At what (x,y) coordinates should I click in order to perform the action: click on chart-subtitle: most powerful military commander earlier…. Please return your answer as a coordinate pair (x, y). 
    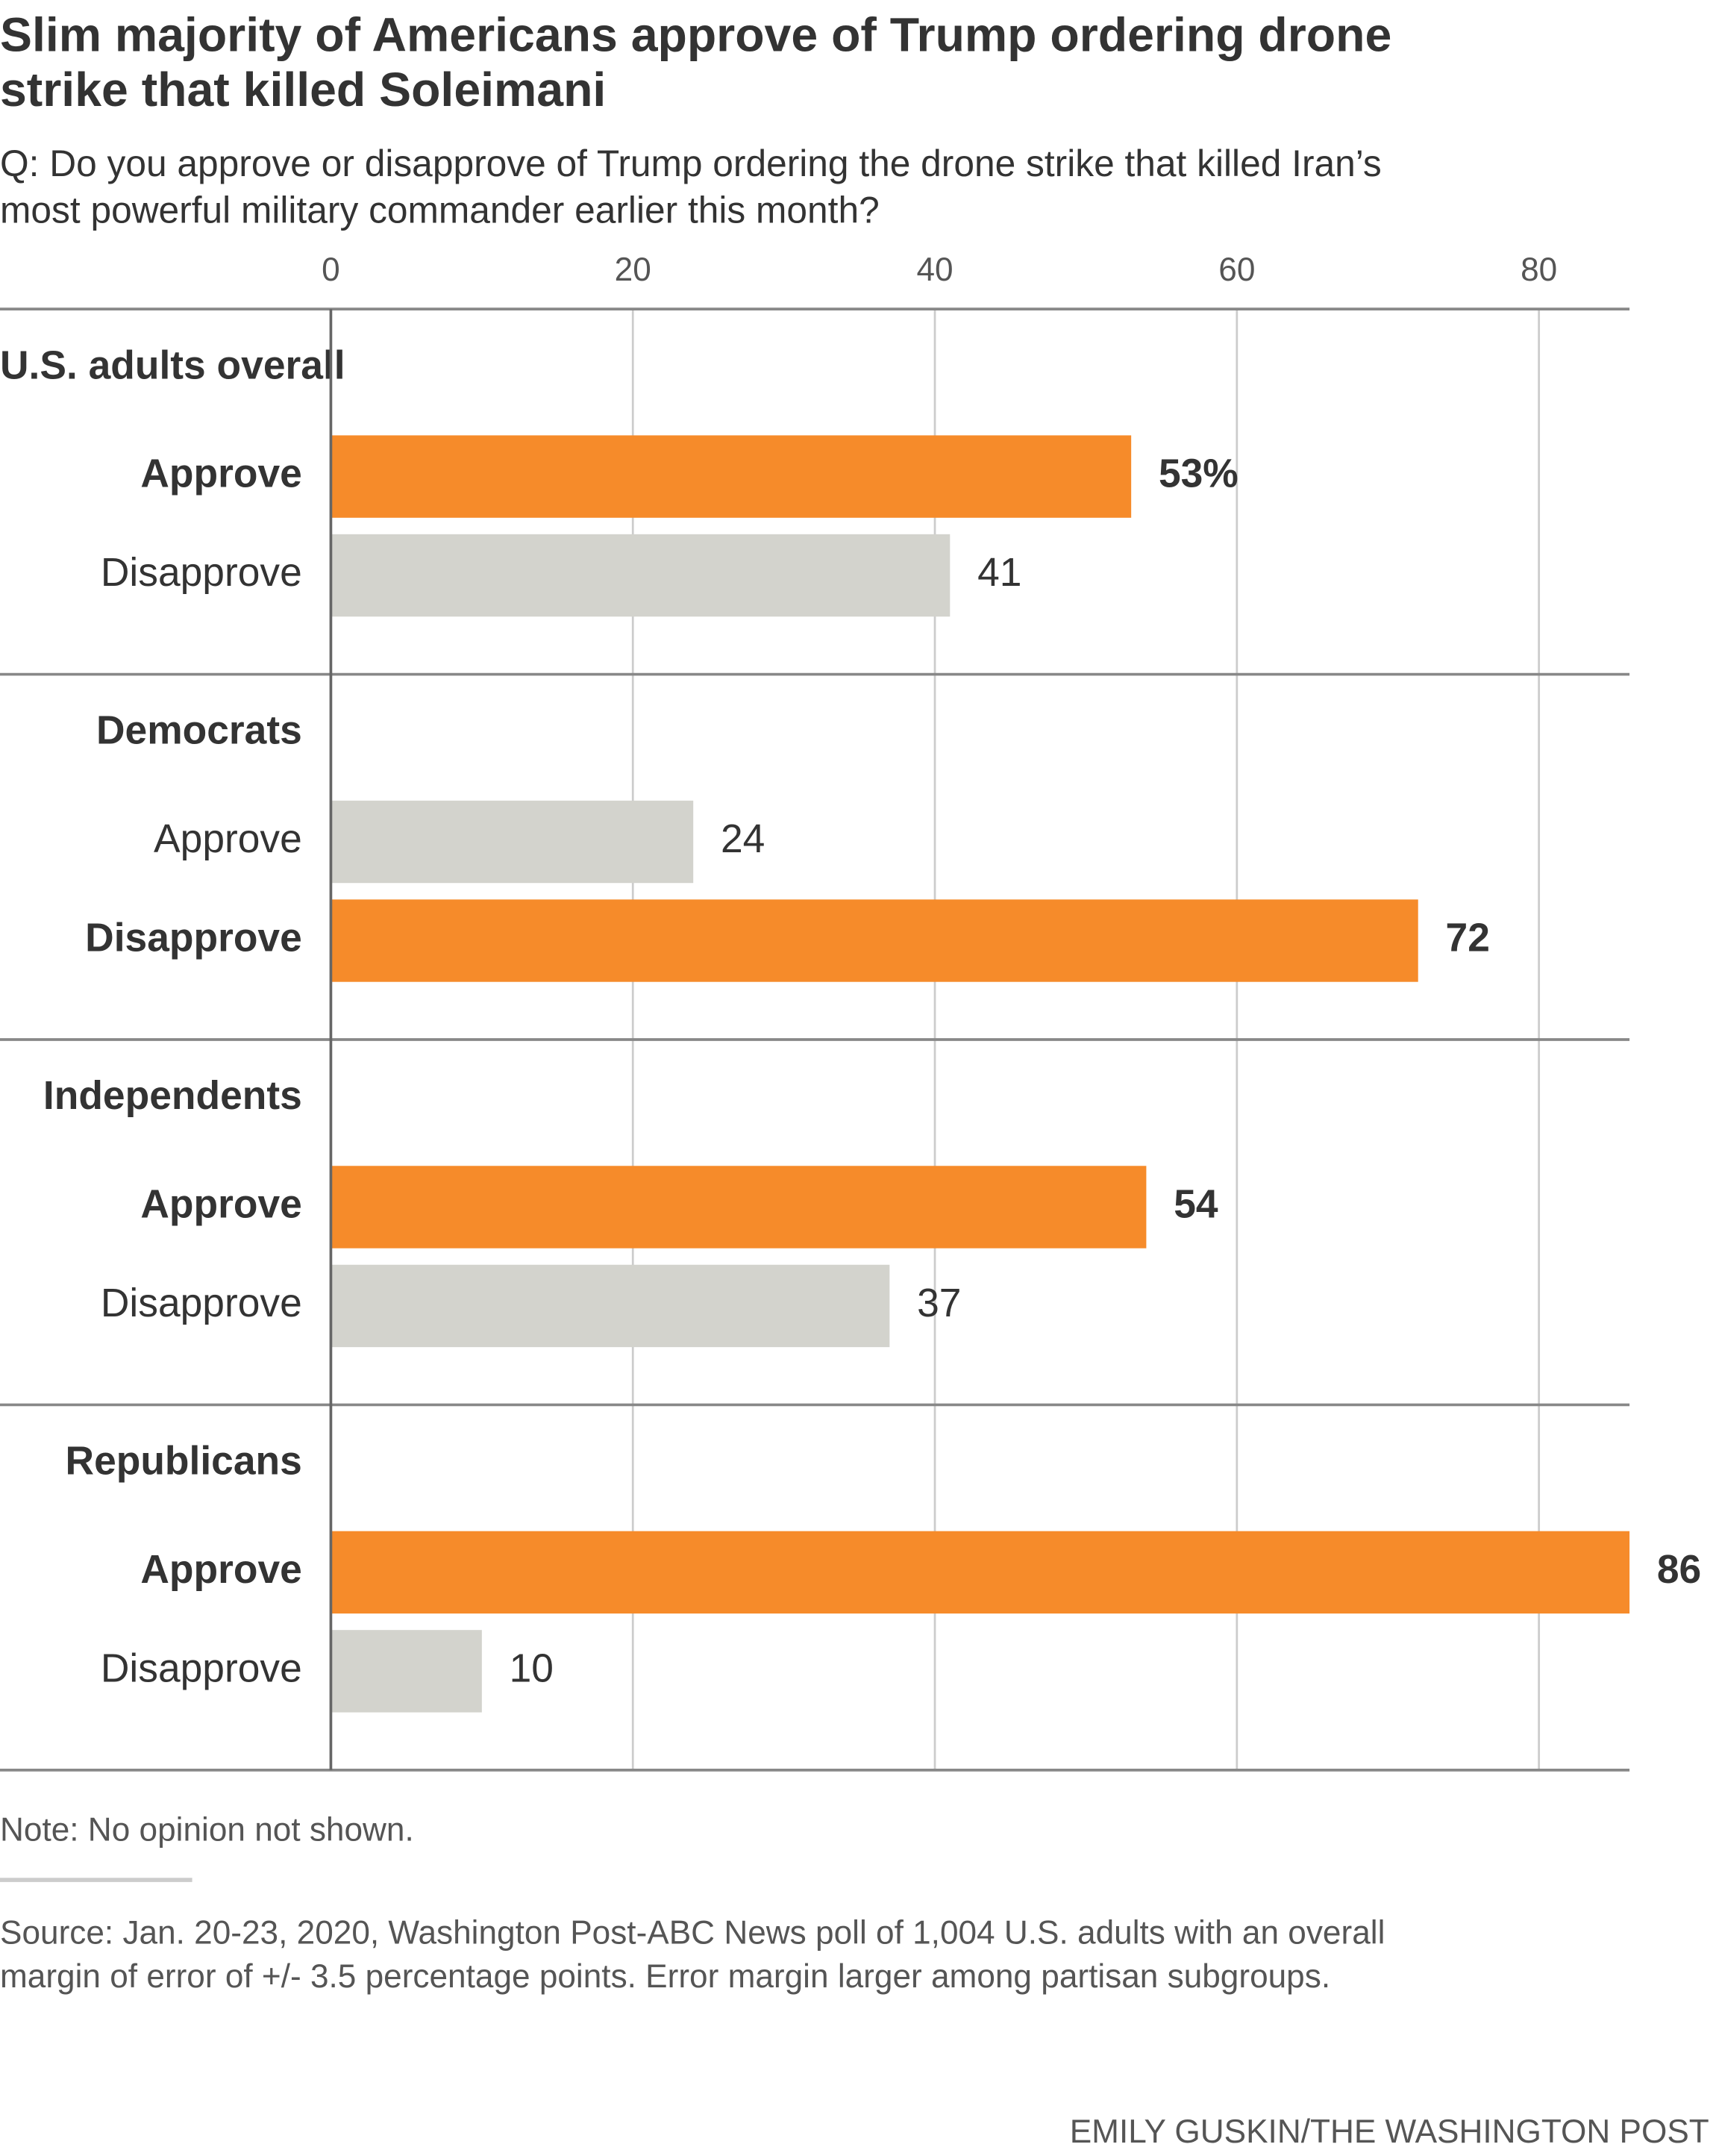
    Looking at the image, I should click on (440, 210).